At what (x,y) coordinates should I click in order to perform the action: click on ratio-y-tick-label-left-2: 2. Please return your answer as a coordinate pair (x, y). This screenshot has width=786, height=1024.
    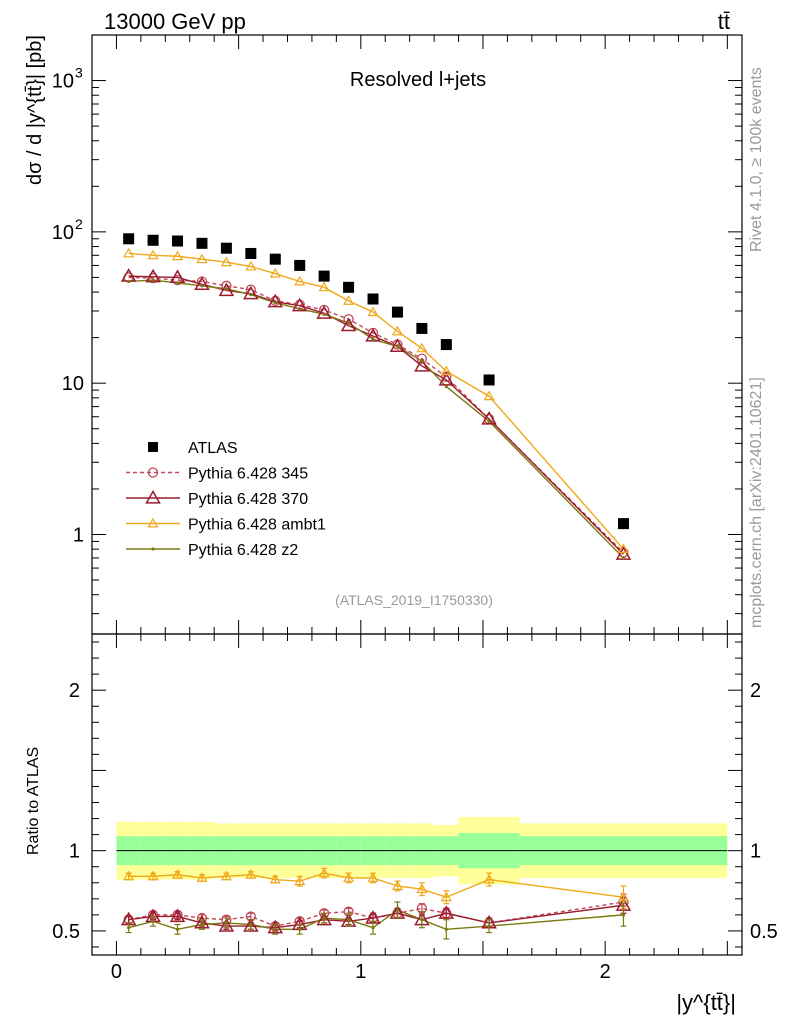
    Looking at the image, I should click on (74, 691).